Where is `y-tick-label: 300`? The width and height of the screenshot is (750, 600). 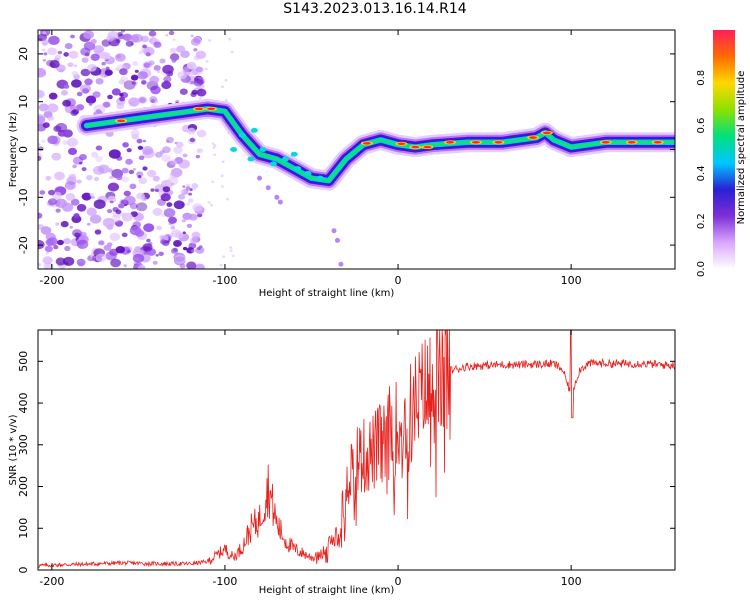
y-tick-label: 300 is located at coordinates (23, 444).